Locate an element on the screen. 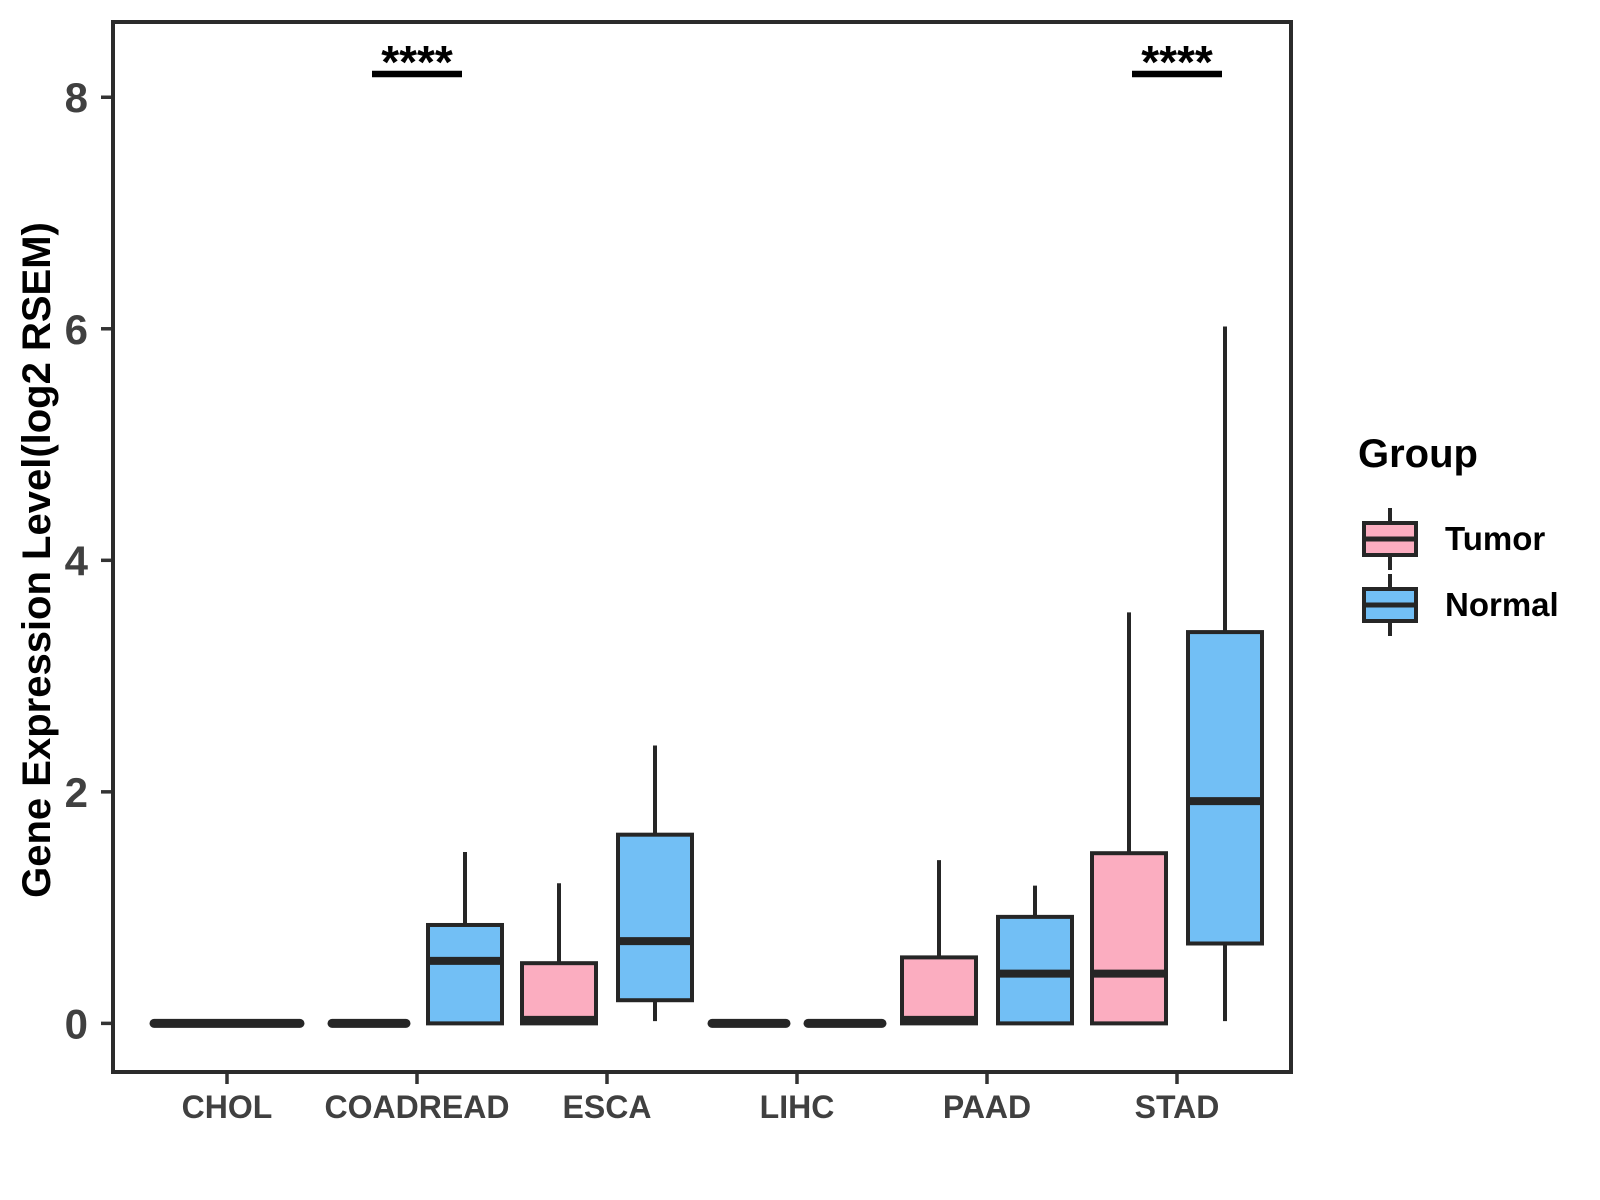 The image size is (1600, 1200). y-tick-label: 6 is located at coordinates (76, 329).